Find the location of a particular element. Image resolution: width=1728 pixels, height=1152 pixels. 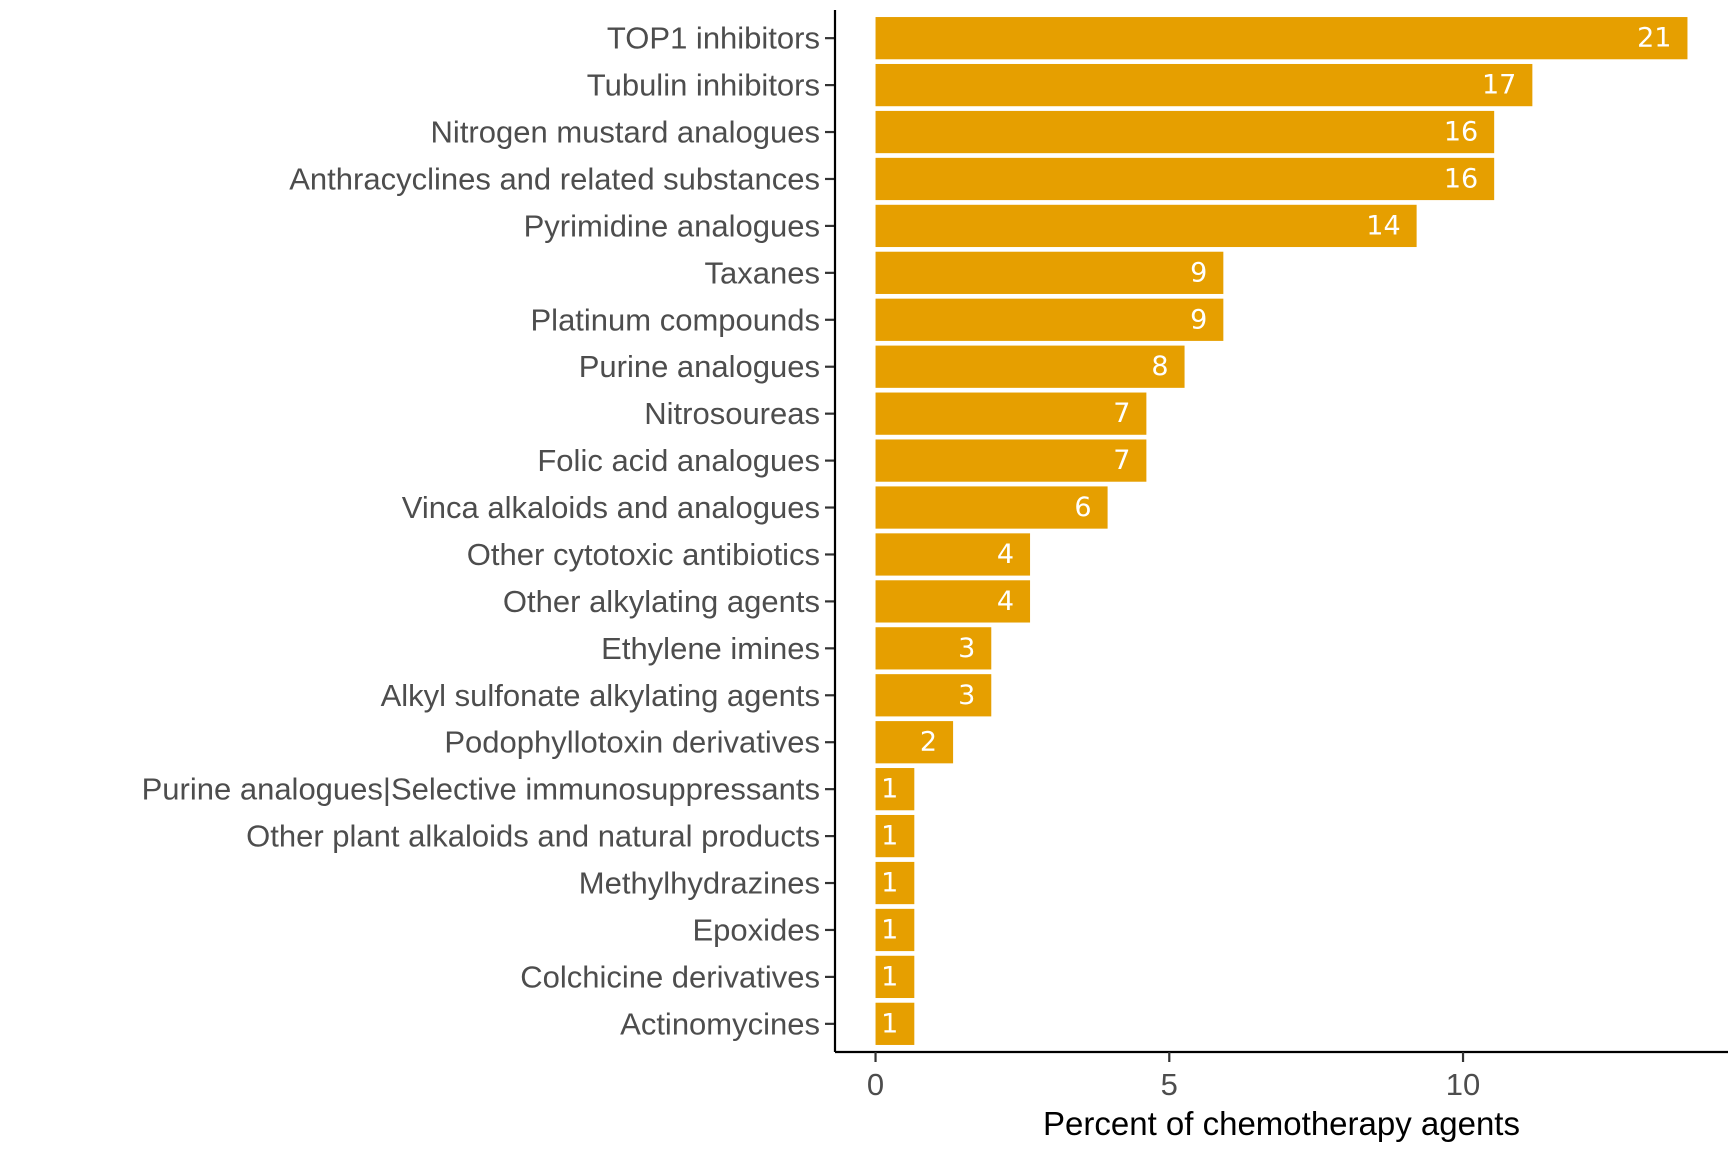

category-label: Other cytotoxic antibiotics is located at coordinates (643, 554).